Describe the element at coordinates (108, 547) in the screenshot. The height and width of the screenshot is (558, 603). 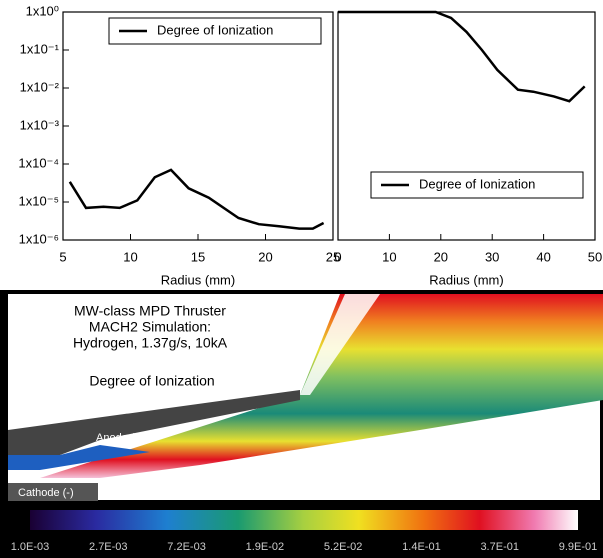
I see `colorbar-label: 2.7E-03` at that location.